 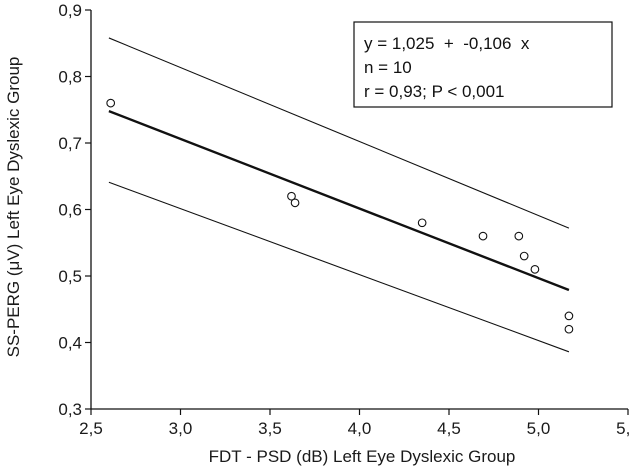 I want to click on x-tick-label: 4,5, so click(x=449, y=428).